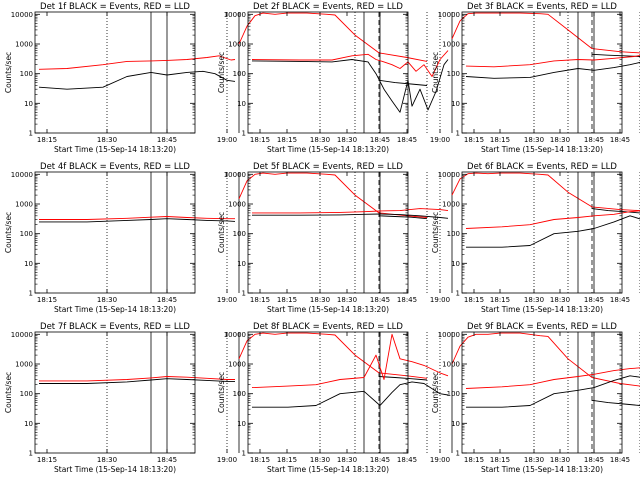  What do you see at coordinates (542, 7) in the screenshot?
I see `chart-title: Det 3f BLACK = Events, RED = LLD` at bounding box center [542, 7].